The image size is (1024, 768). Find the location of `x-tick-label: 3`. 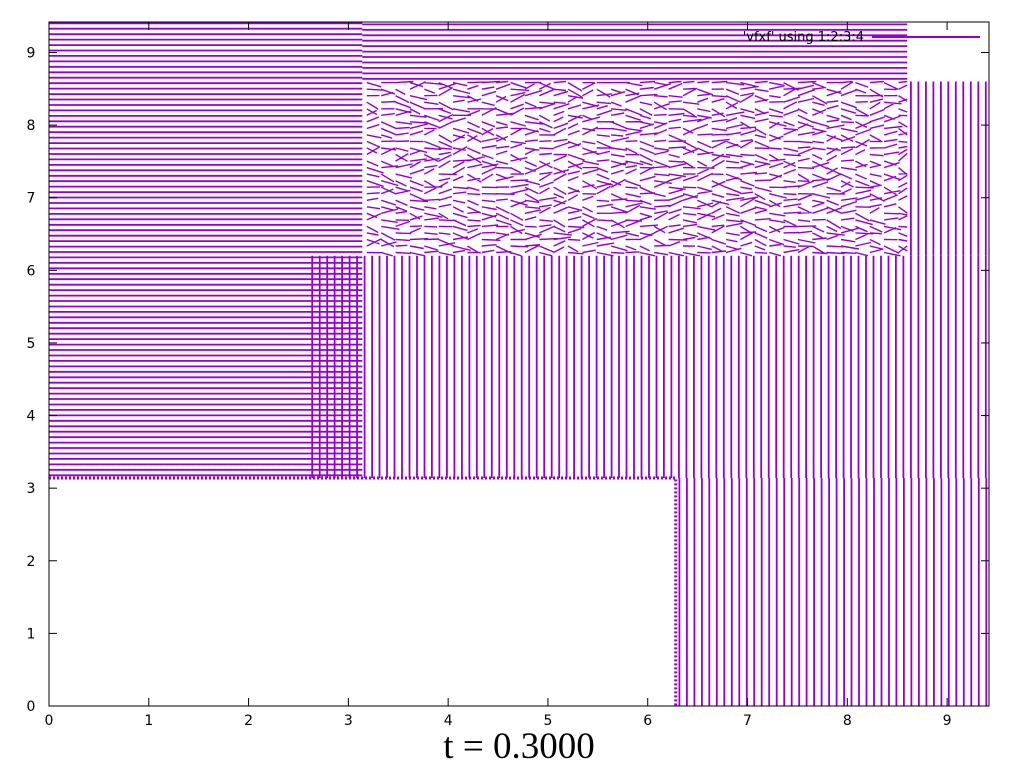

x-tick-label: 3 is located at coordinates (348, 721).